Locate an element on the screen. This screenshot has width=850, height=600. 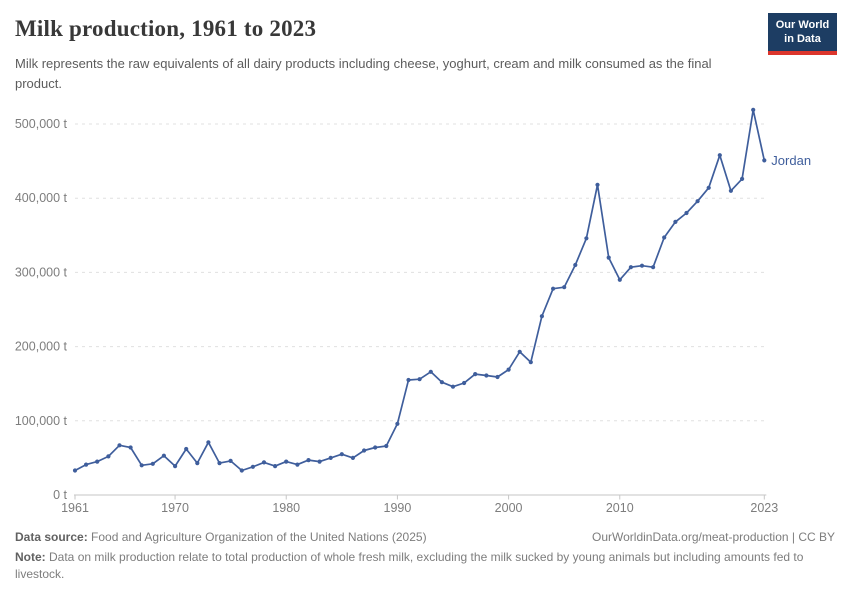
y-tick-label: 400,000 t is located at coordinates (41, 198).